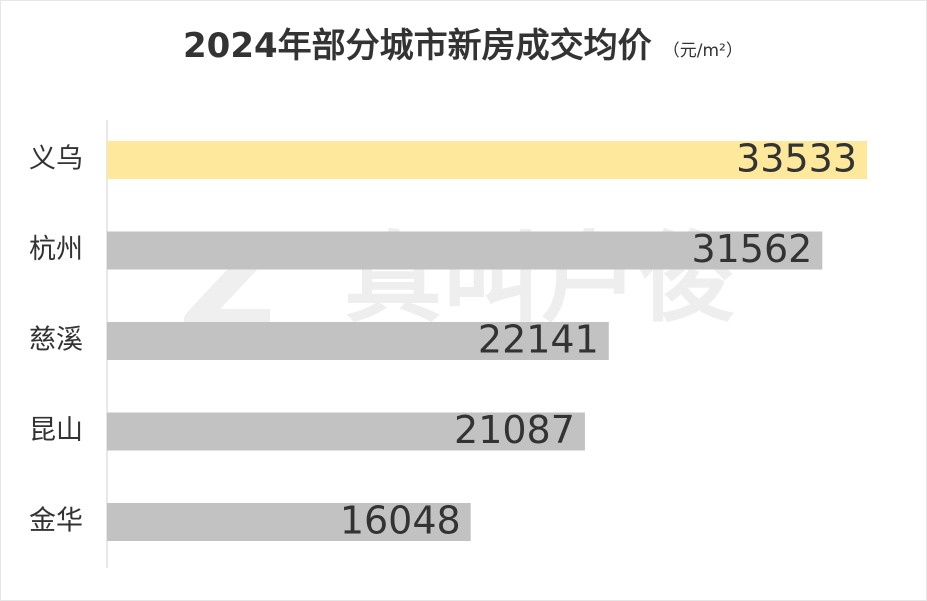 Image resolution: width=927 pixels, height=601 pixels. Describe the element at coordinates (56, 159) in the screenshot. I see `category-label: 义乌` at that location.